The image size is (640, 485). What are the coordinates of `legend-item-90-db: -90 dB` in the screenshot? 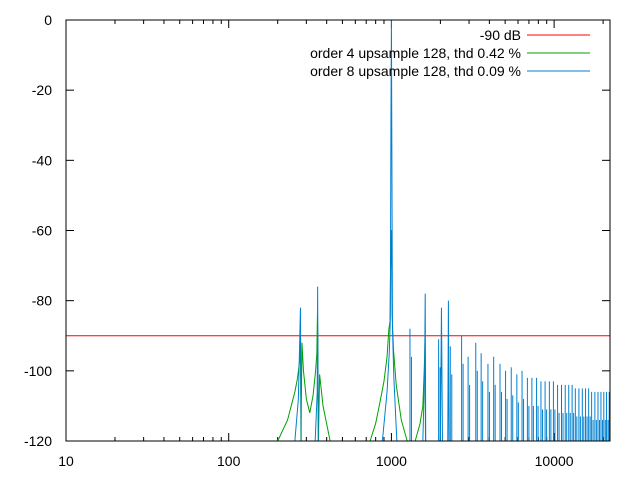 It's located at (535, 35).